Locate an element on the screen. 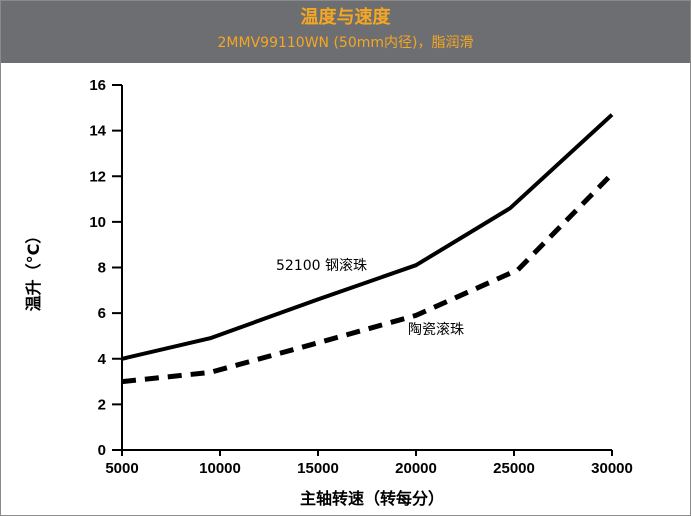  y-tick-label: 4 is located at coordinates (102, 359).